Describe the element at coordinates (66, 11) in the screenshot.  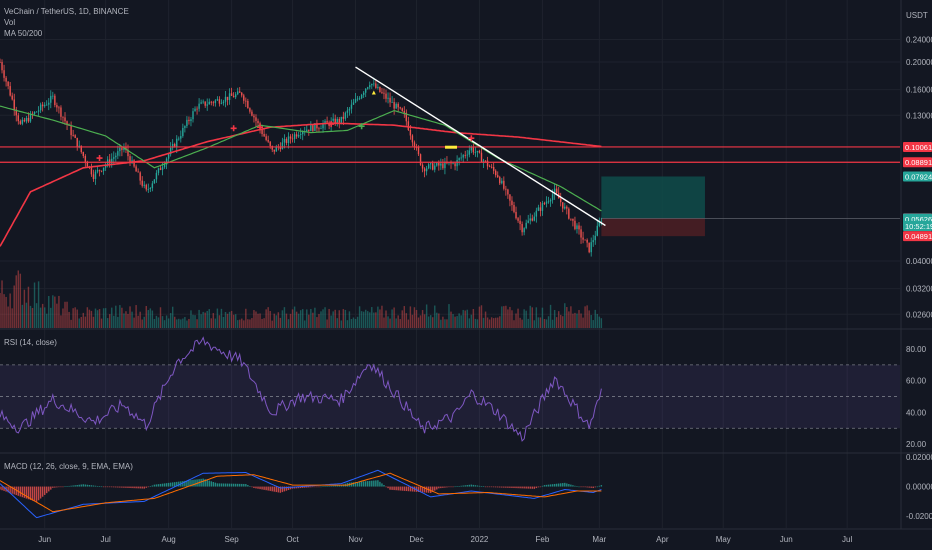
I see `symbol-title: VeChain / TetherUS, 1D, BINANCE` at that location.